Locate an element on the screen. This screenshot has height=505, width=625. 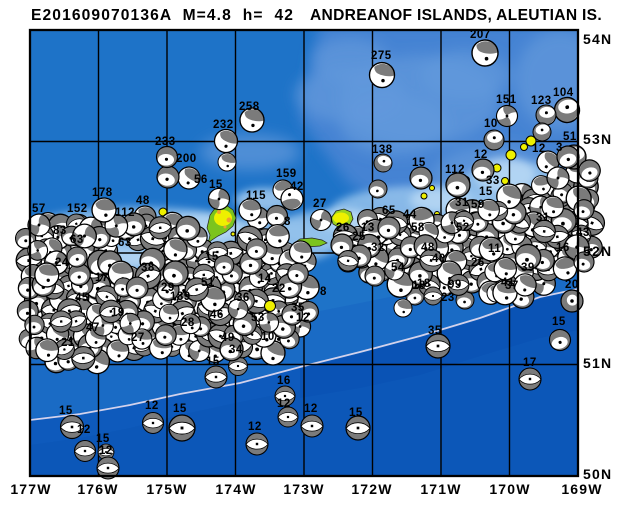
svg-text: 152 is located at coordinates (77, 209).